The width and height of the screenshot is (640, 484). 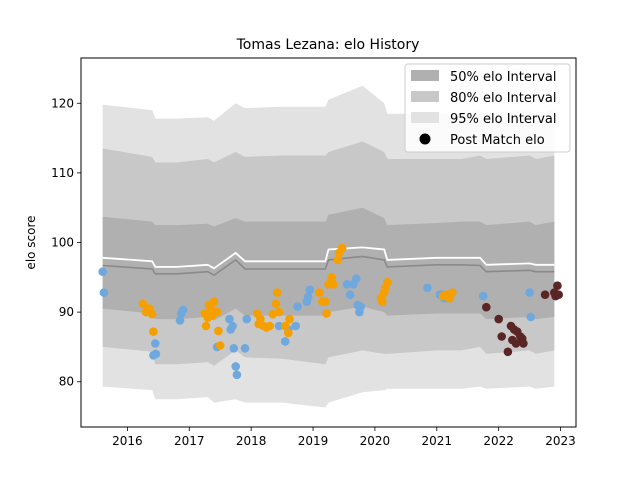 What do you see at coordinates (503, 119) in the screenshot?
I see `legend-label: 95% elo Interval` at bounding box center [503, 119].